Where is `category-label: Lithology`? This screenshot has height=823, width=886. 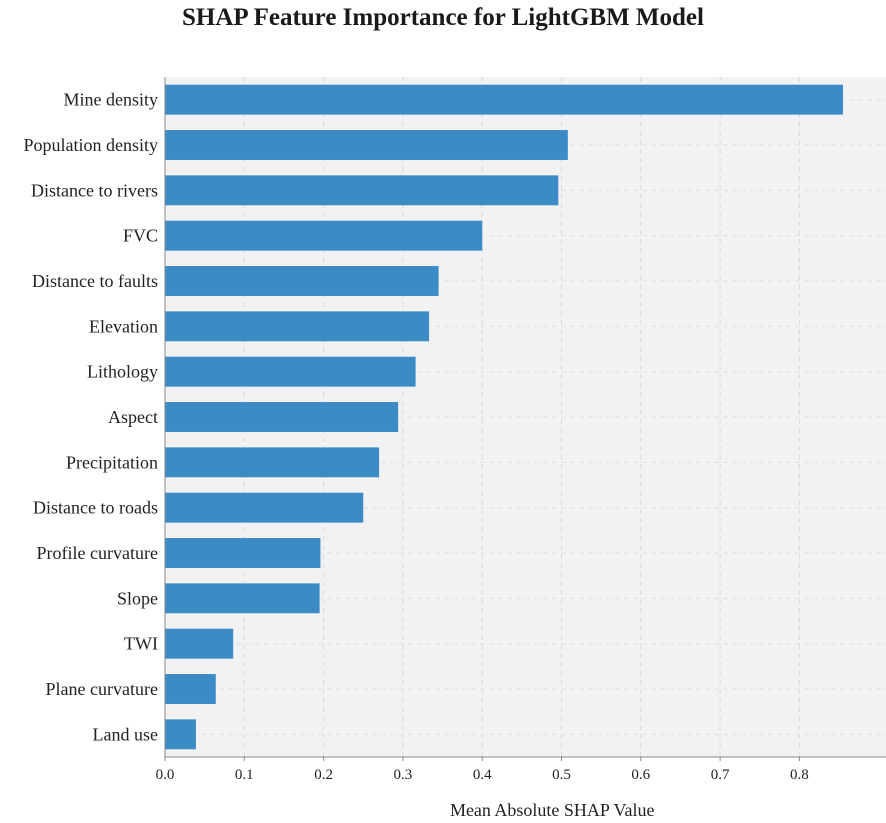
category-label: Lithology is located at coordinates (122, 372).